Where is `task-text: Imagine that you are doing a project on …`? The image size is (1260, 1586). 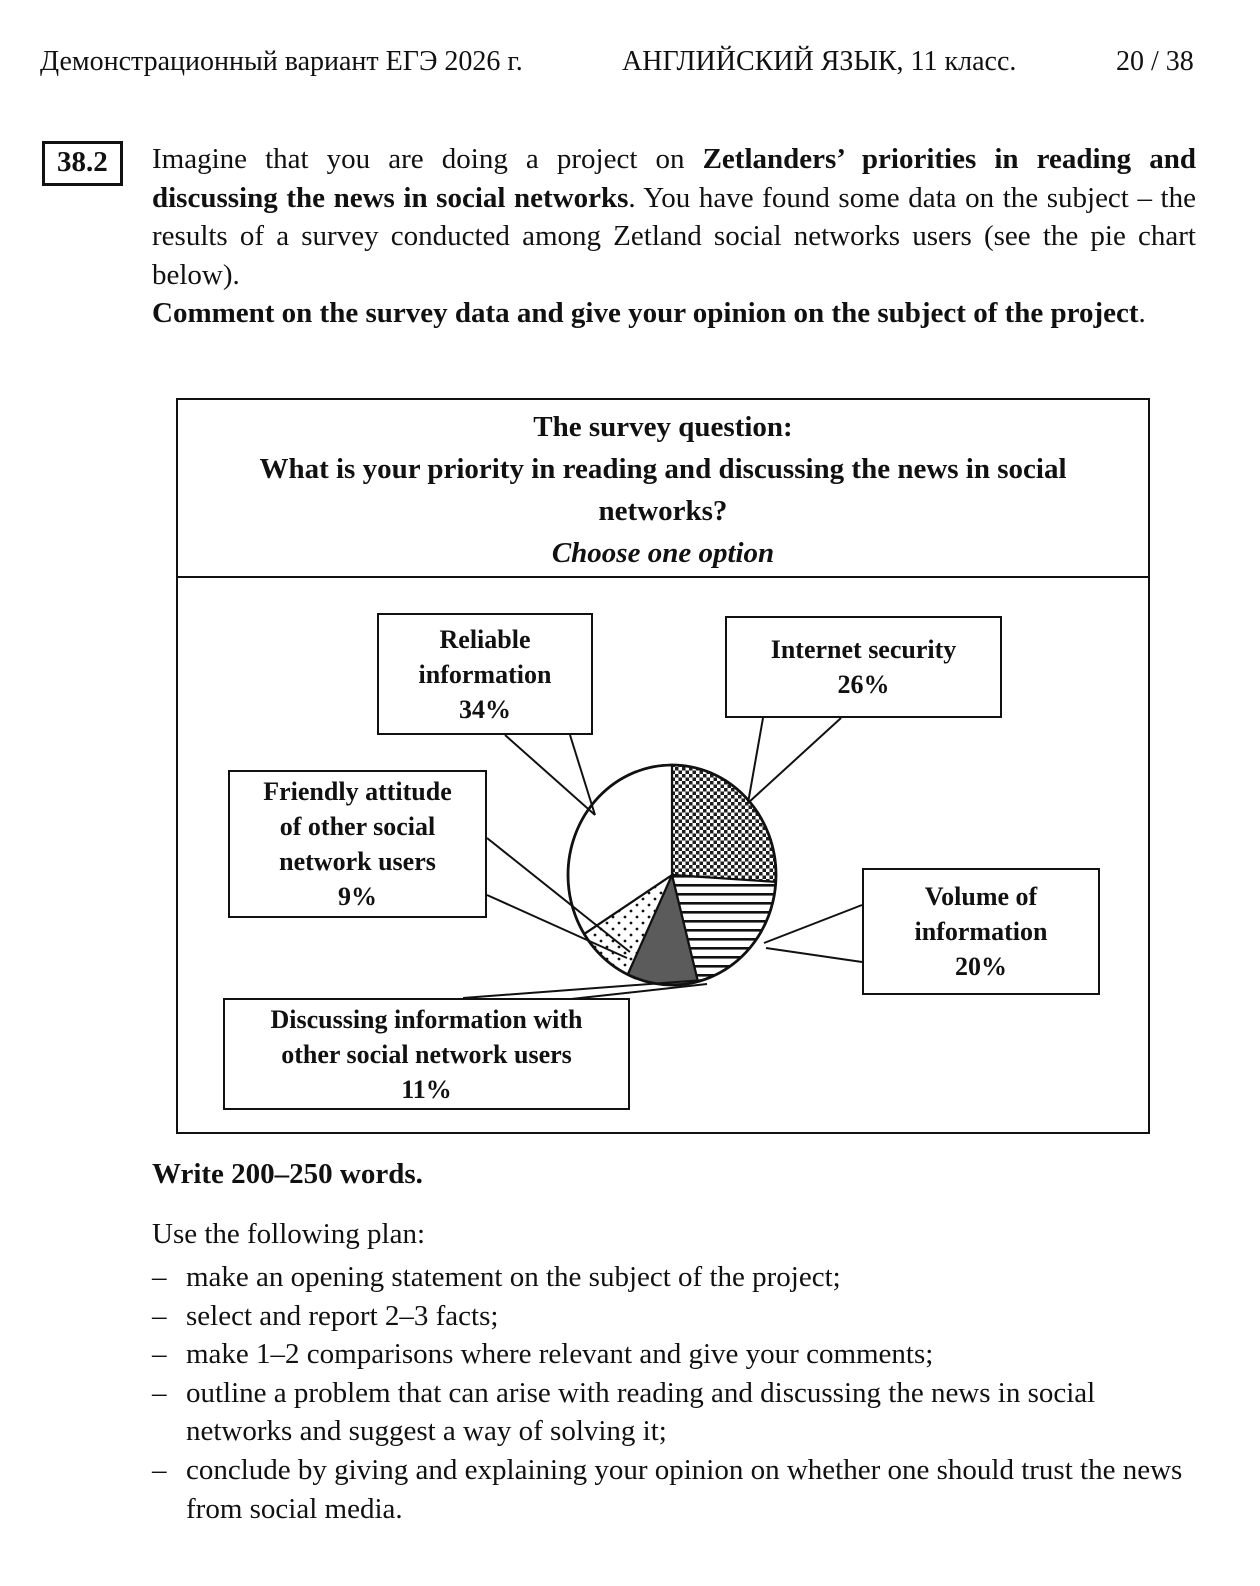 task-text: Imagine that you are doing a project on … is located at coordinates (674, 236).